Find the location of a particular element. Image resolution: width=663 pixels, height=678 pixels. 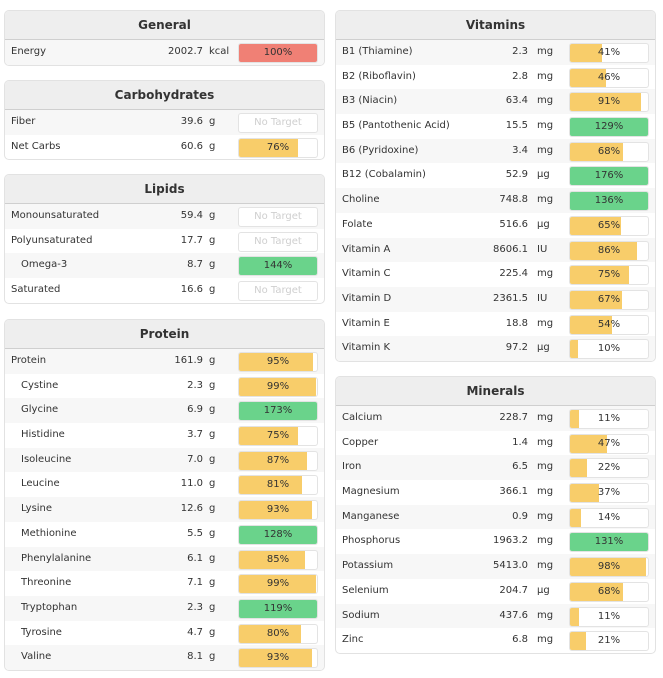

nutrient-name: Saturated is located at coordinates (36, 290).